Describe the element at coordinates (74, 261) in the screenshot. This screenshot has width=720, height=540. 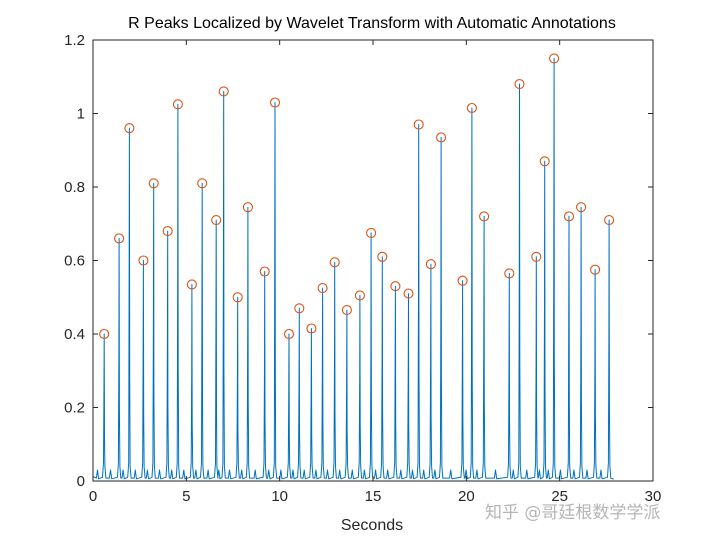
I see `y-tick-label: 0.6` at that location.